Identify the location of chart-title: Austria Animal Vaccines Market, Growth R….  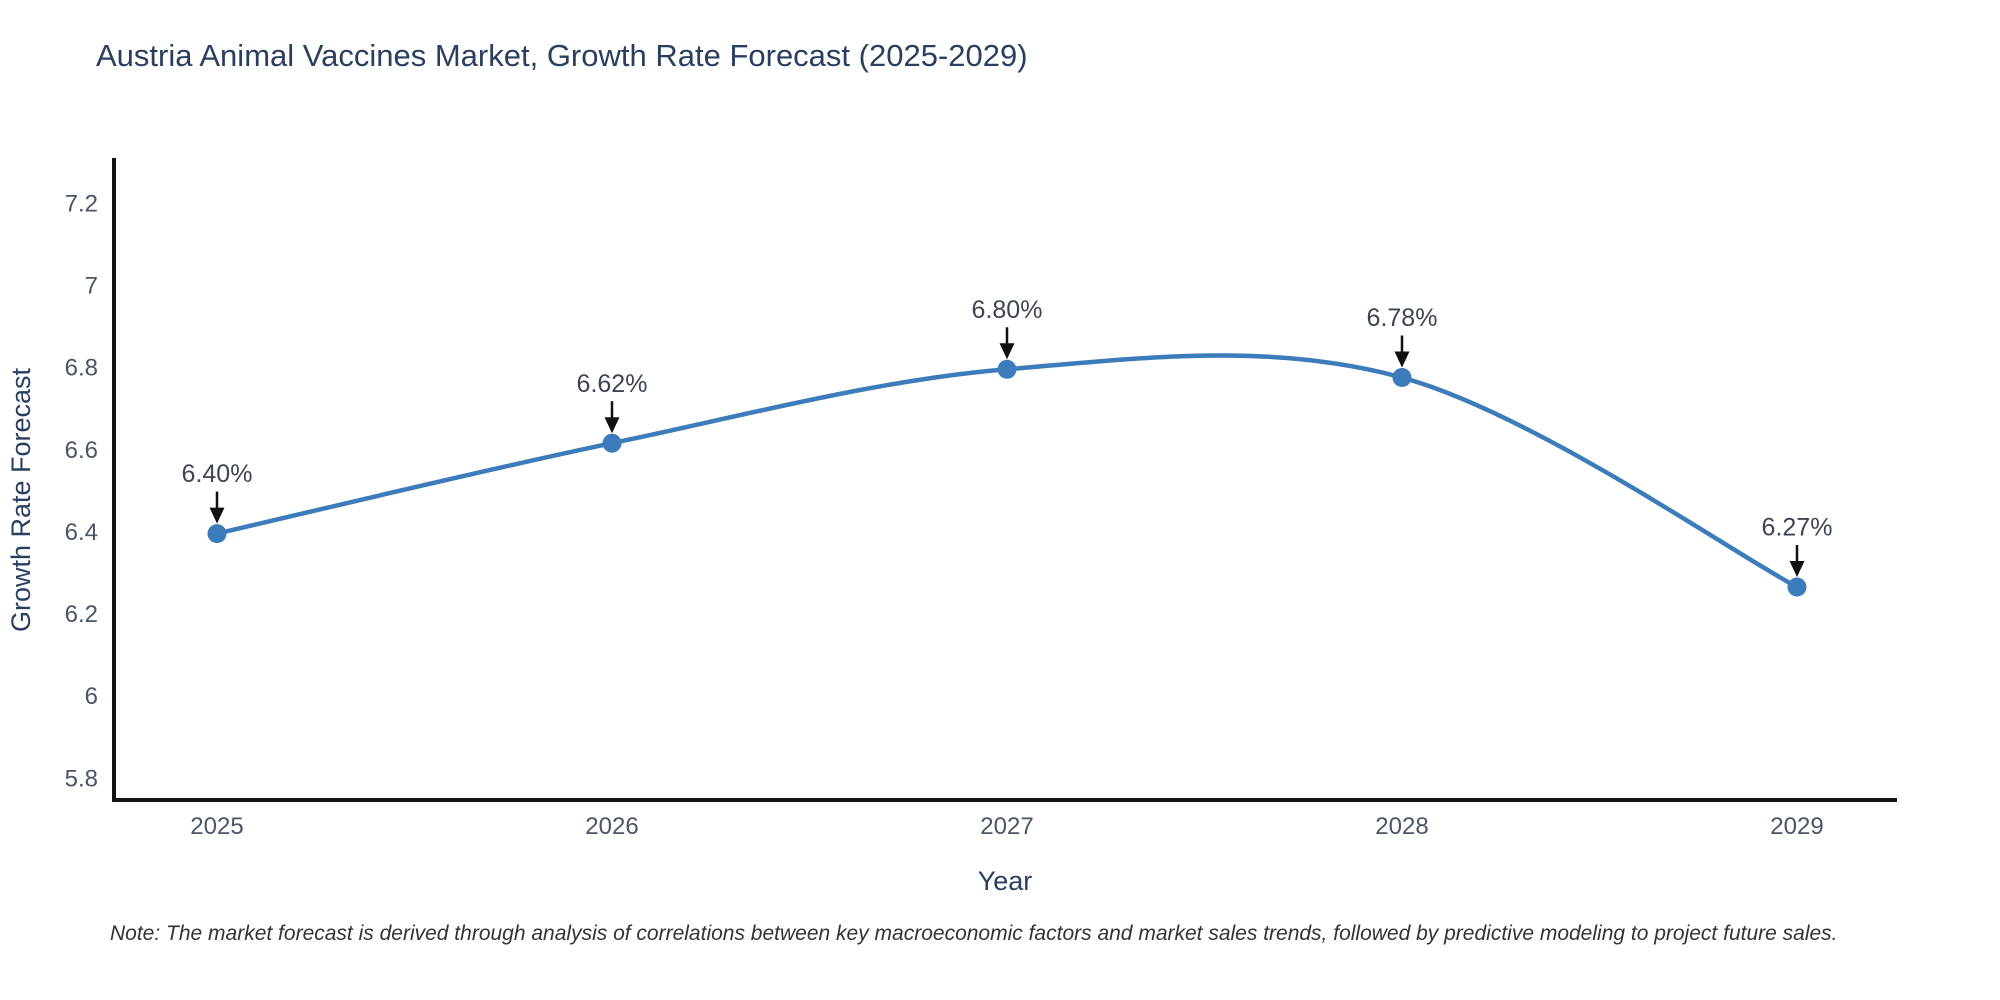
(562, 55).